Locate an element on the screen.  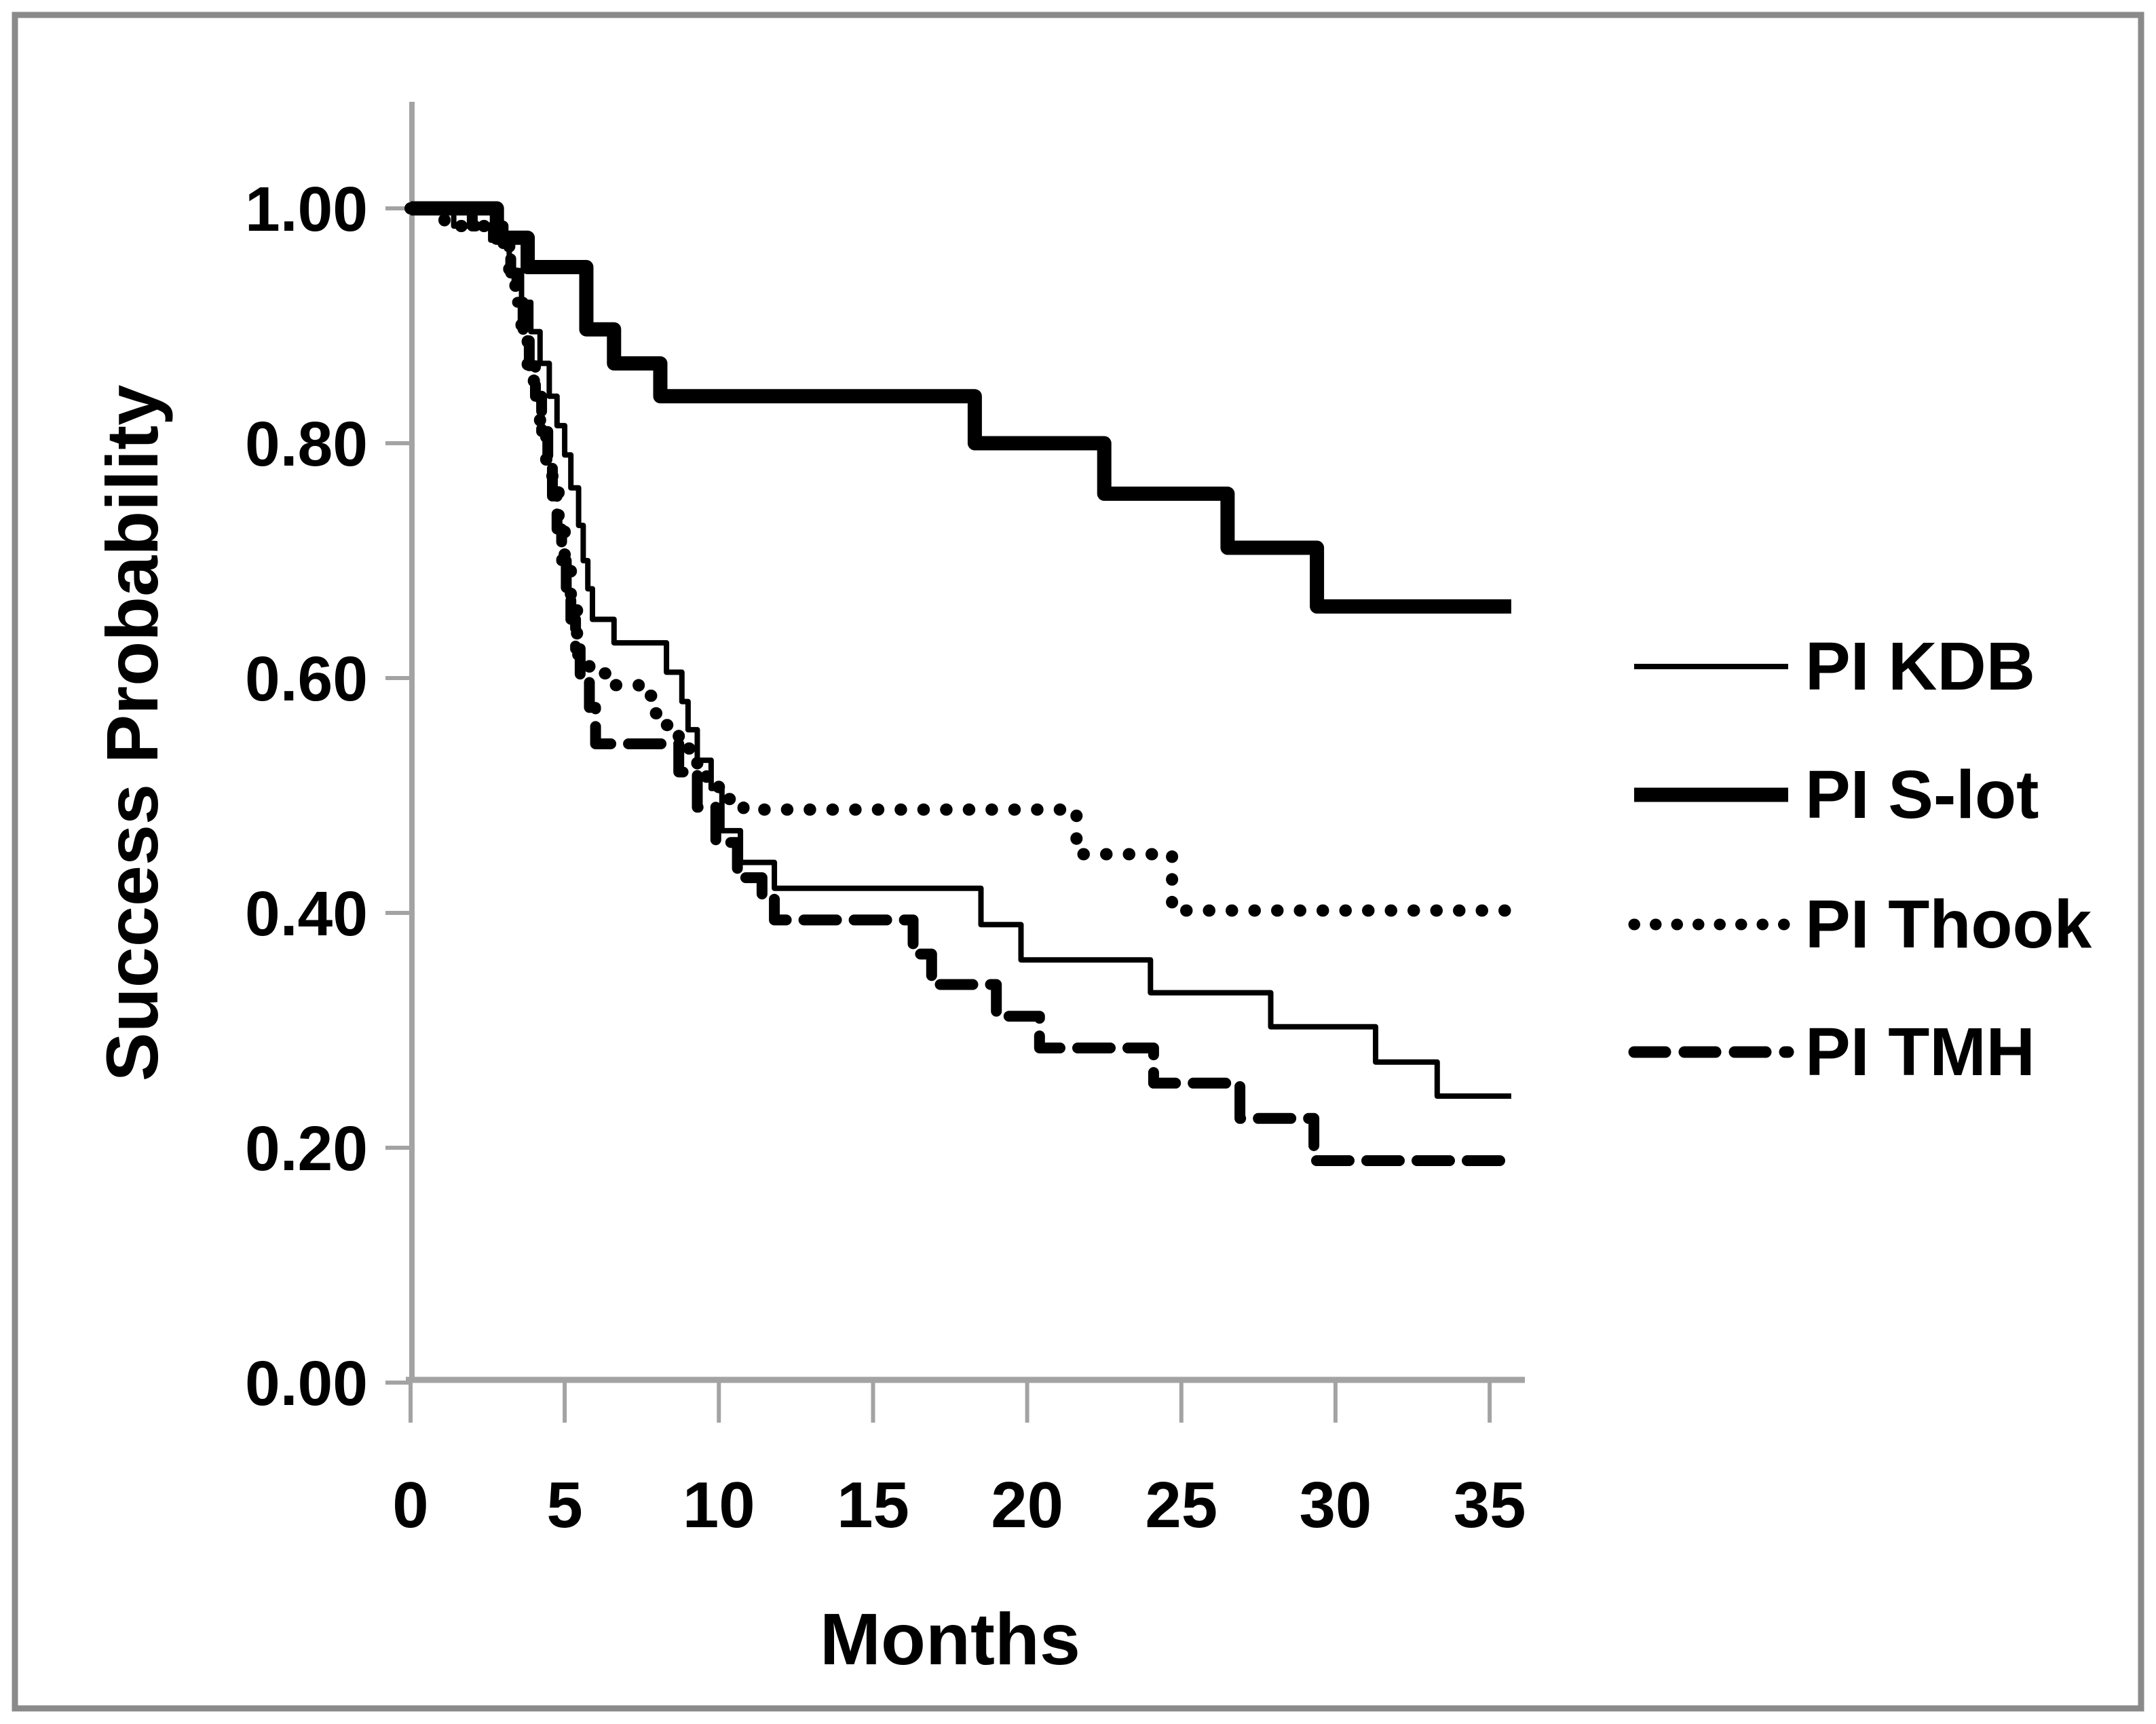
legend-item-pi-thook: PI Thook is located at coordinates (1860, 924).